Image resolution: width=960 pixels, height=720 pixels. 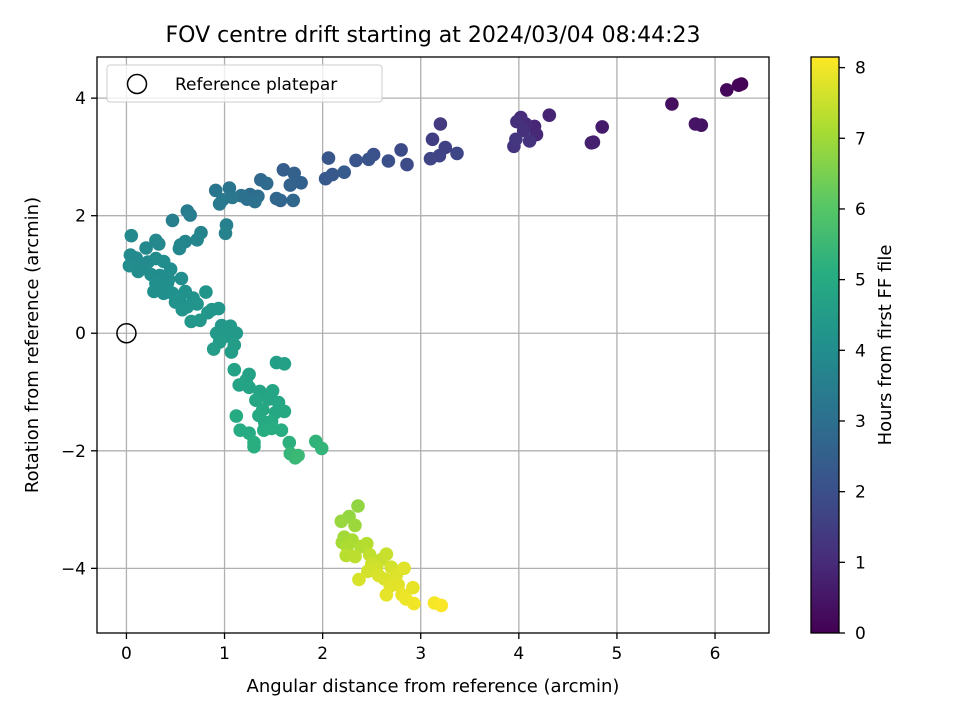 I want to click on y-axis-ticks: 4 2 0 −2 −4, so click(x=79, y=334).